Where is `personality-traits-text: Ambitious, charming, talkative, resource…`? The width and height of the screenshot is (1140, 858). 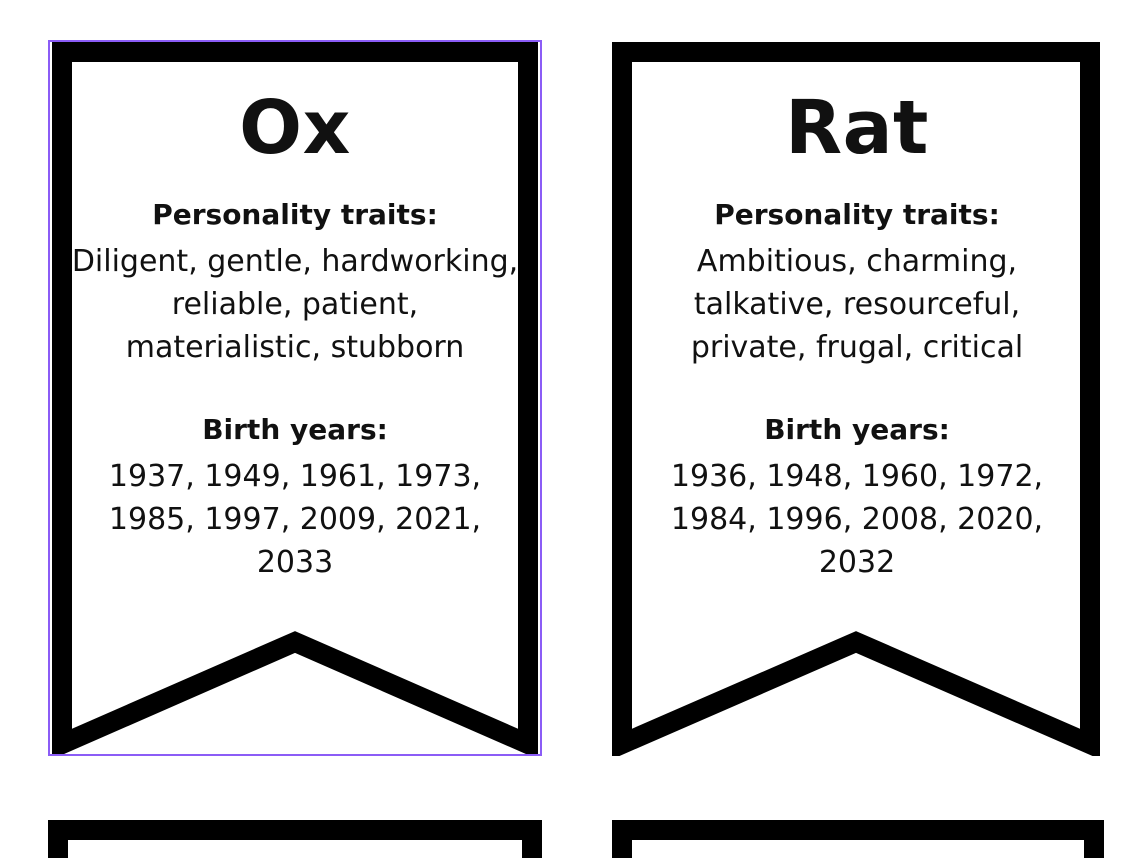 personality-traits-text: Ambitious, charming, talkative, resource… is located at coordinates (857, 304).